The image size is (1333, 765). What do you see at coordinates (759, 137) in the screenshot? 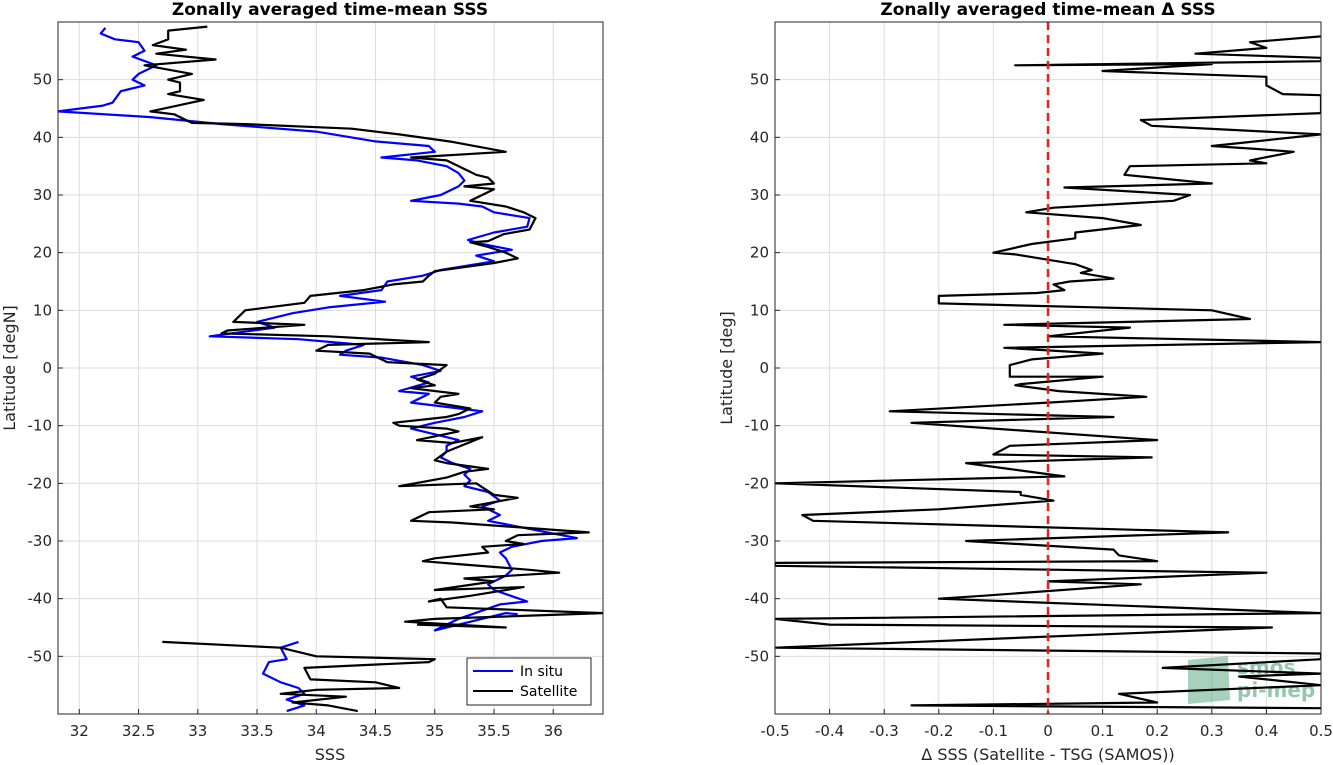
I see `right-y-tick-label: 40` at bounding box center [759, 137].